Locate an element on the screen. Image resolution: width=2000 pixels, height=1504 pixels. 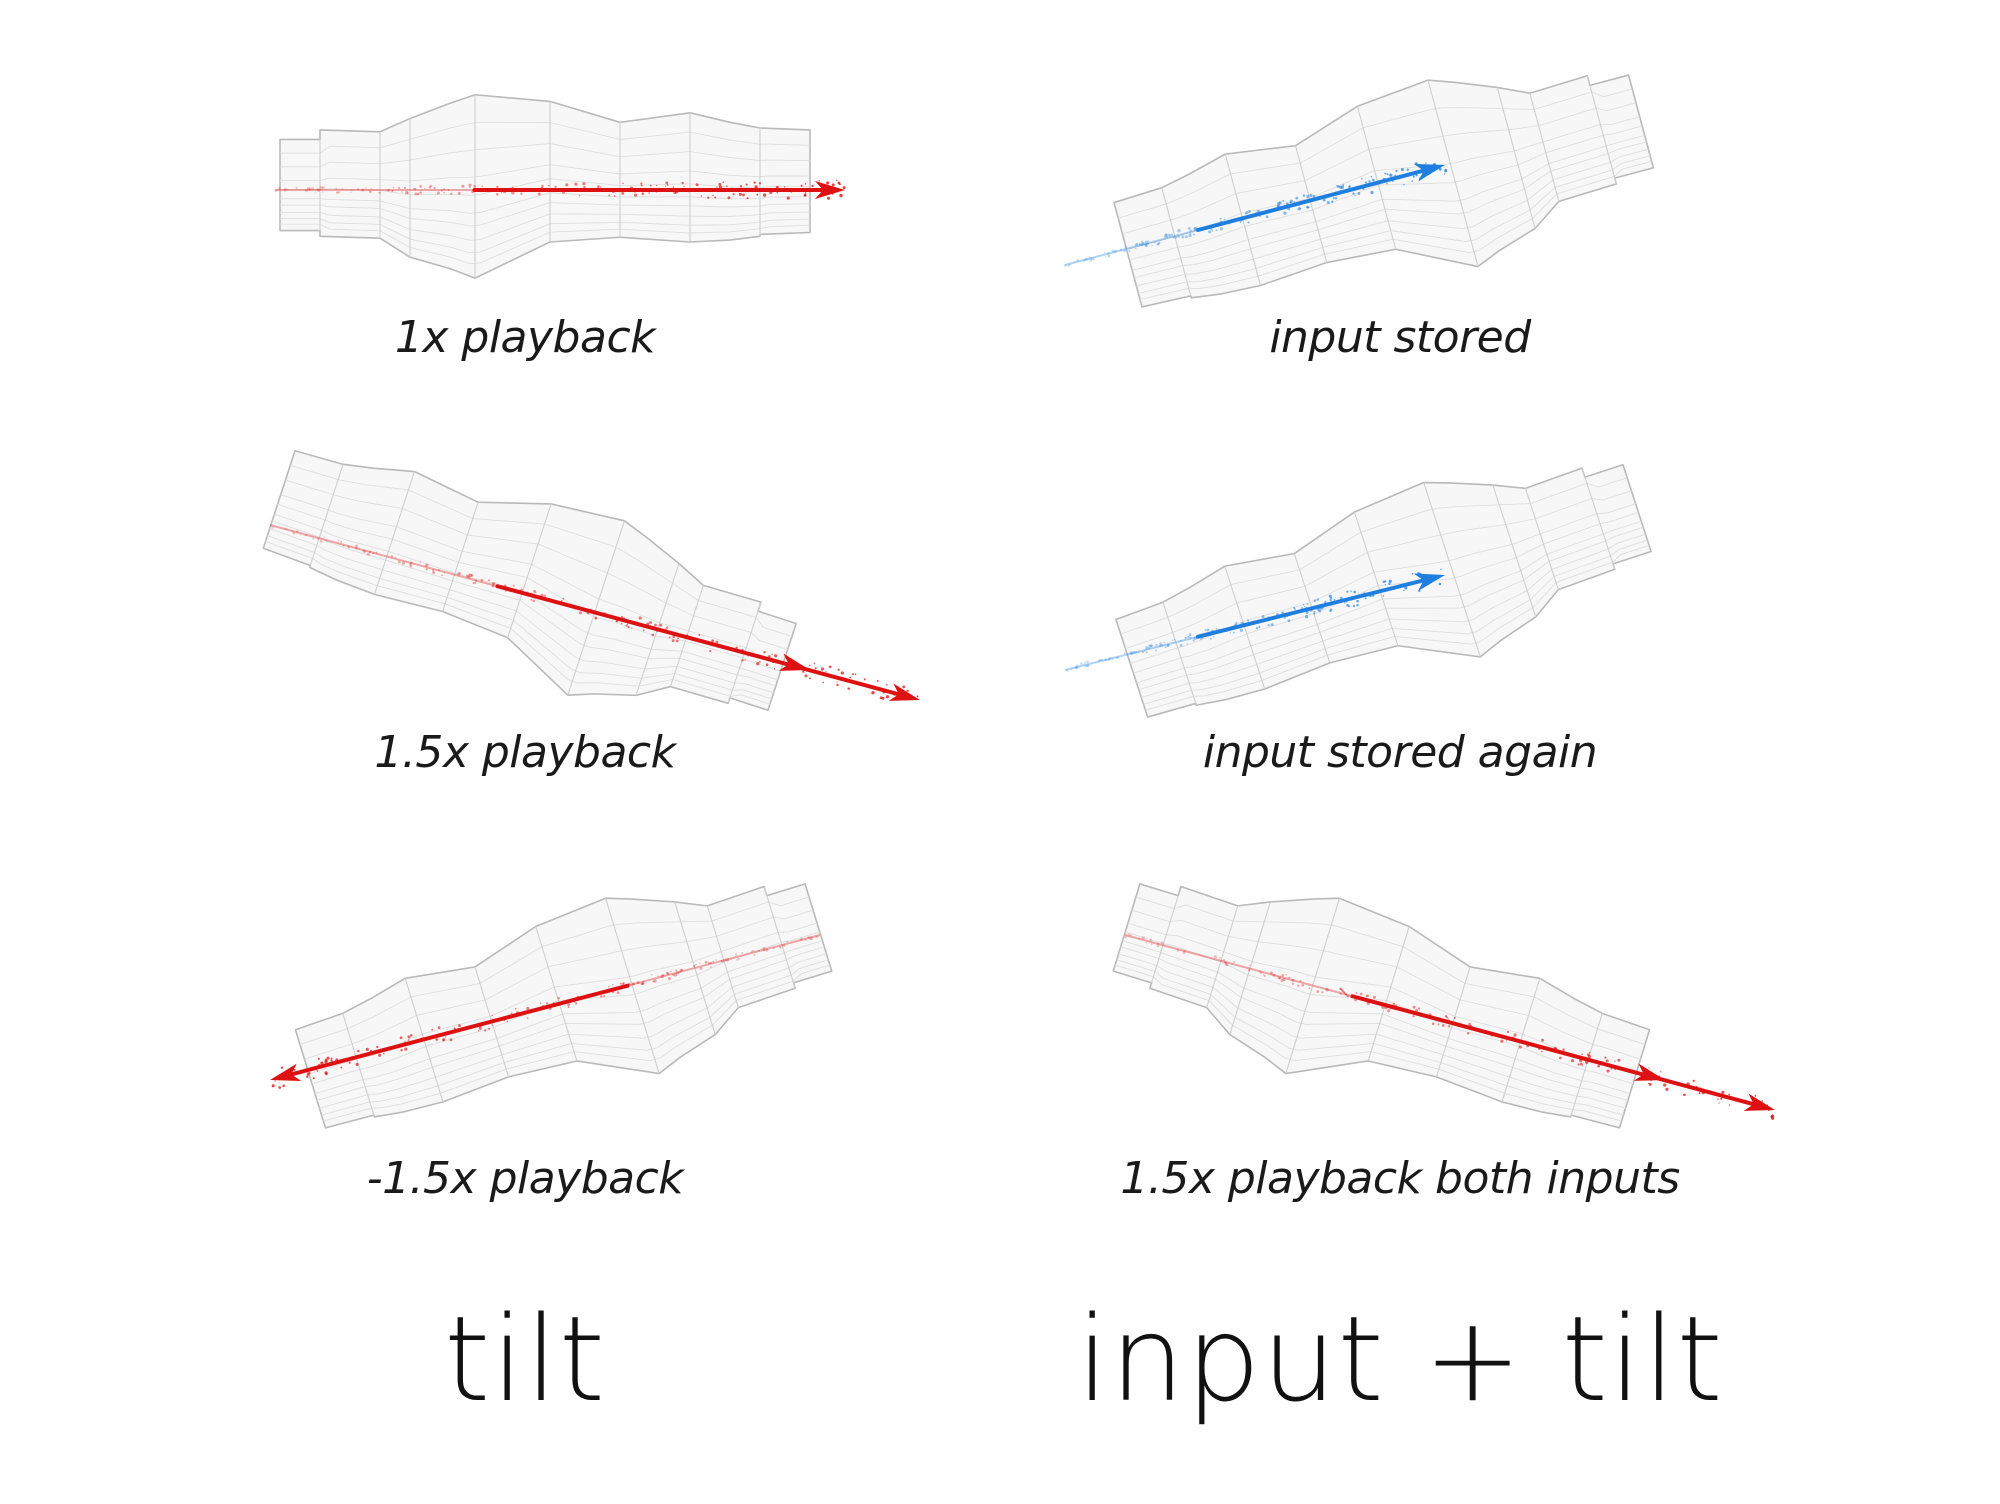
column-heading-input-plus-tilt: input + tilt is located at coordinates (1400, 1359).